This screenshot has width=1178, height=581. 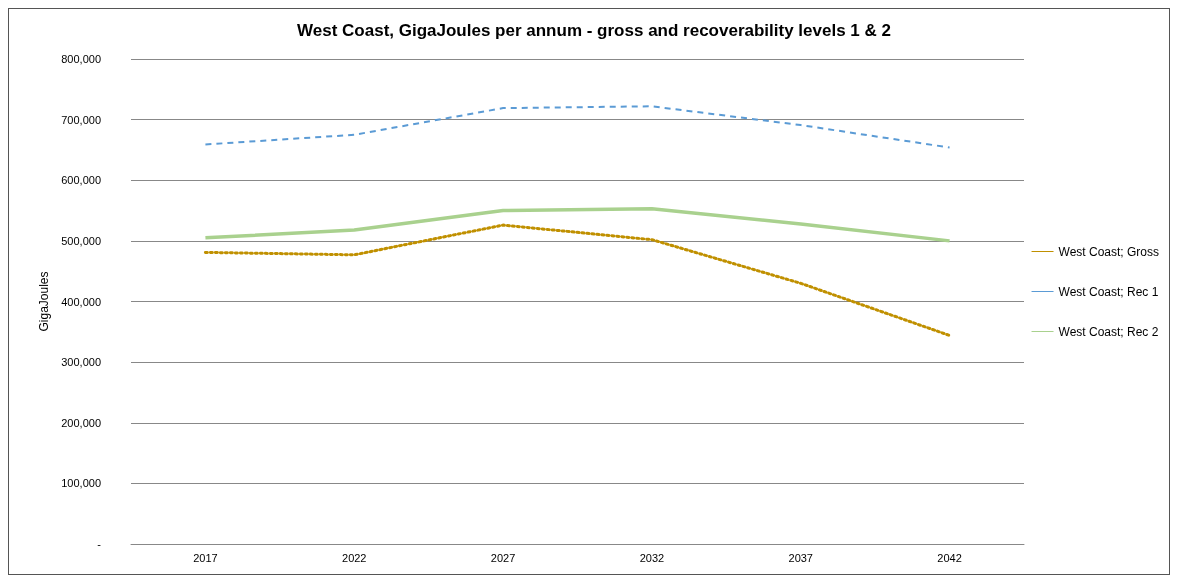 I want to click on x-tick-label: 2032, so click(x=652, y=557).